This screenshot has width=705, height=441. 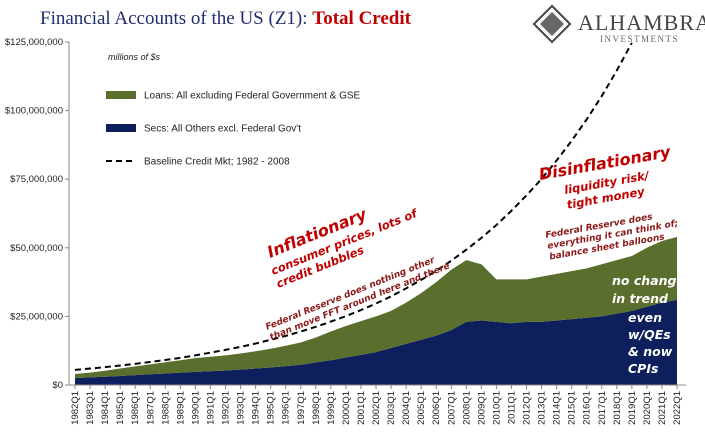 I want to click on annotation: even, so click(x=645, y=317).